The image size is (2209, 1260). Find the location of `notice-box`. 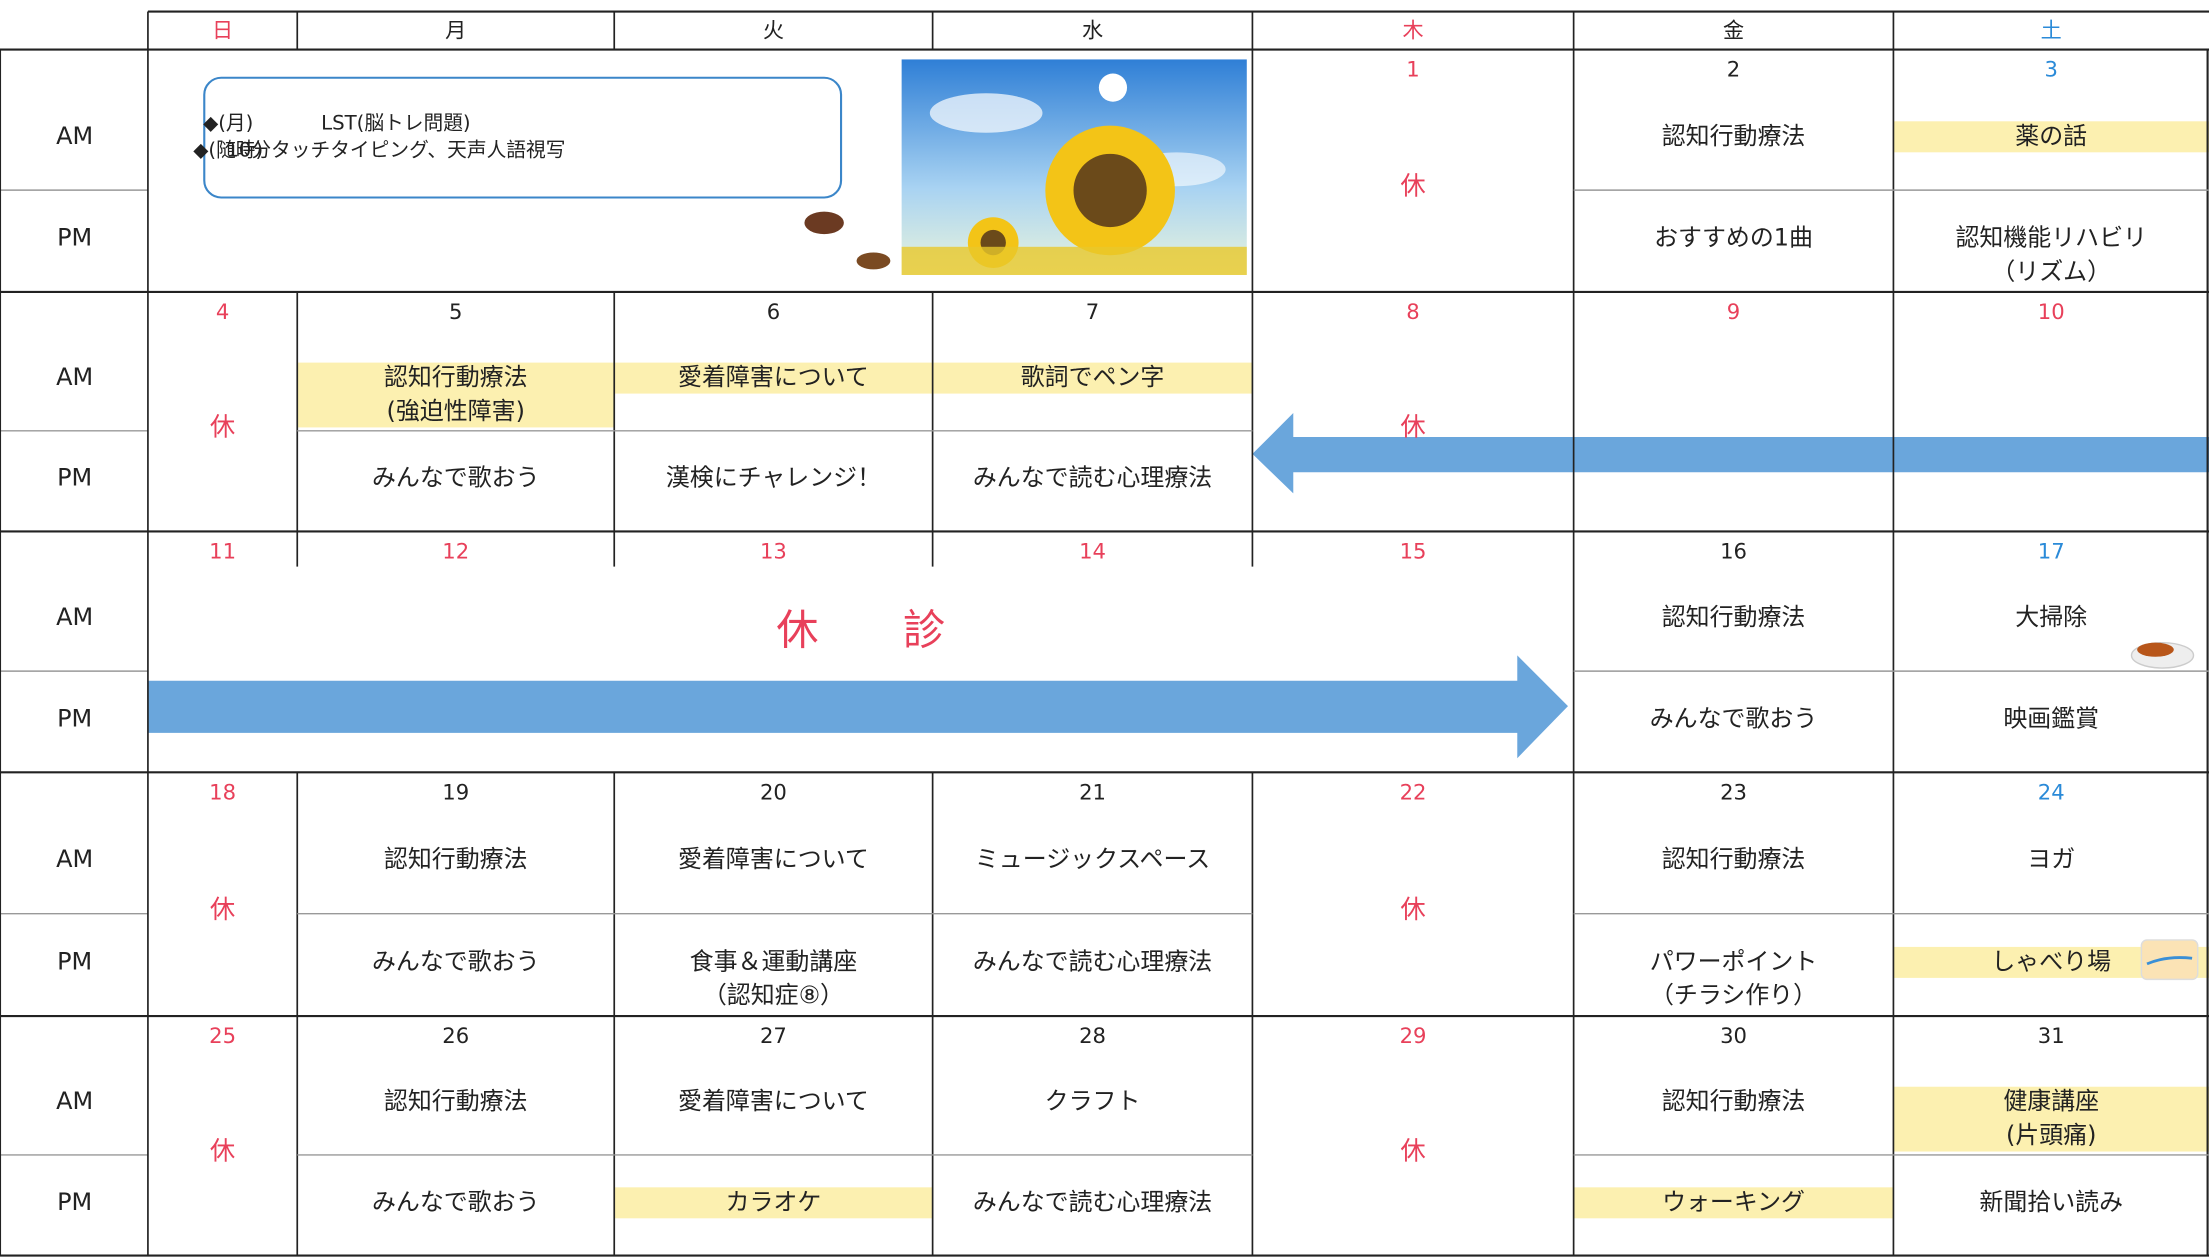

notice-box is located at coordinates (523, 137).